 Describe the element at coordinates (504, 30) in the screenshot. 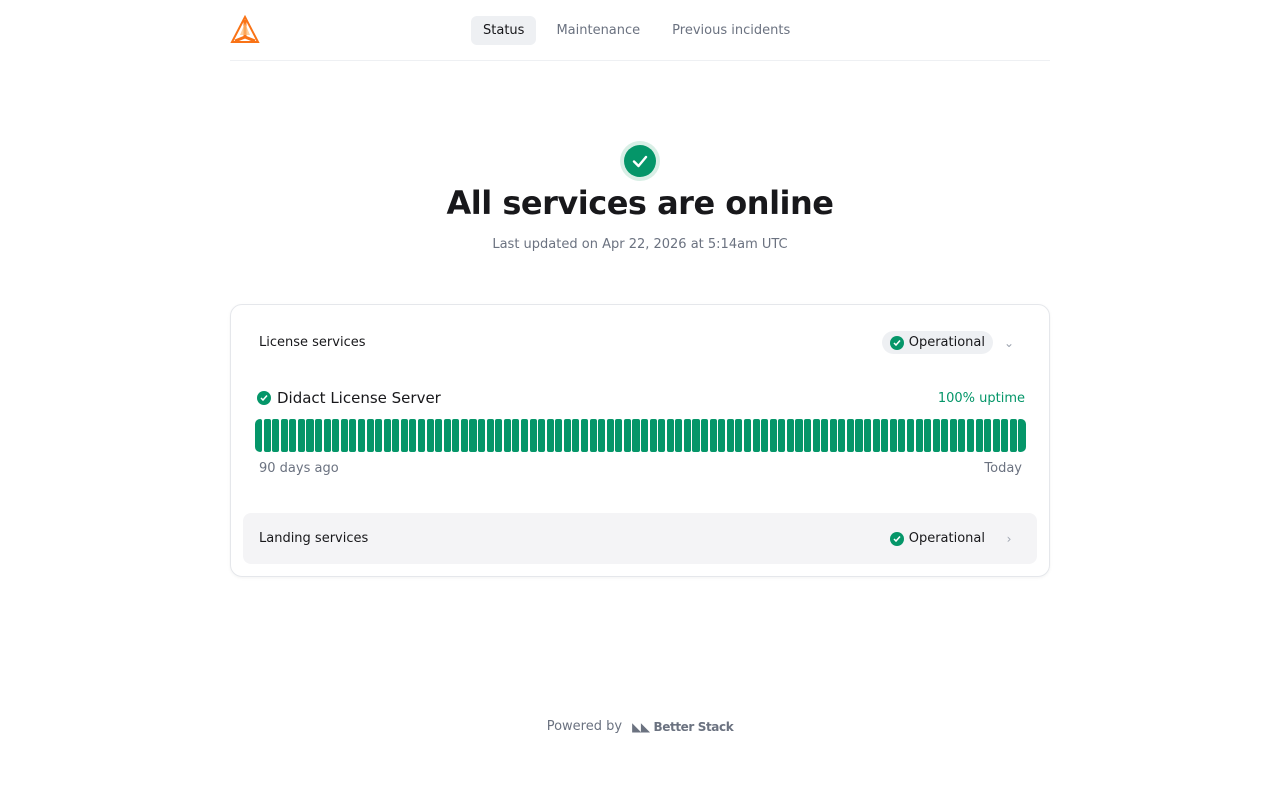

I see `tab-status: Status` at that location.